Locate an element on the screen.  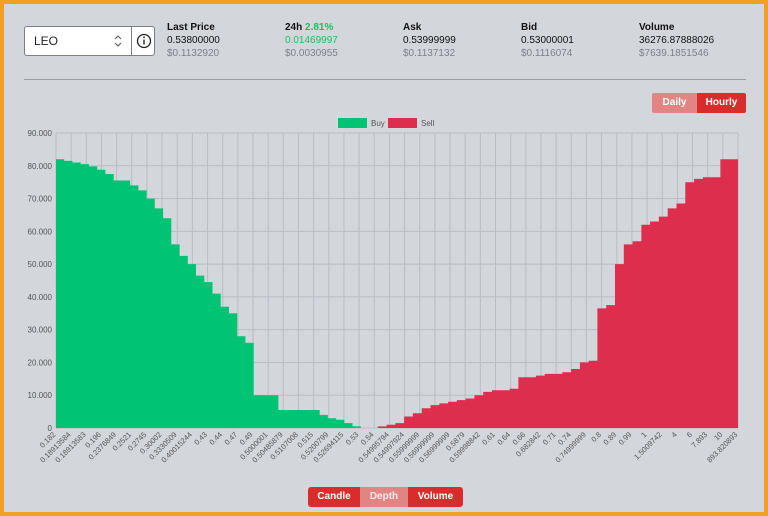
stat-value: 0.53999999 is located at coordinates (429, 40).